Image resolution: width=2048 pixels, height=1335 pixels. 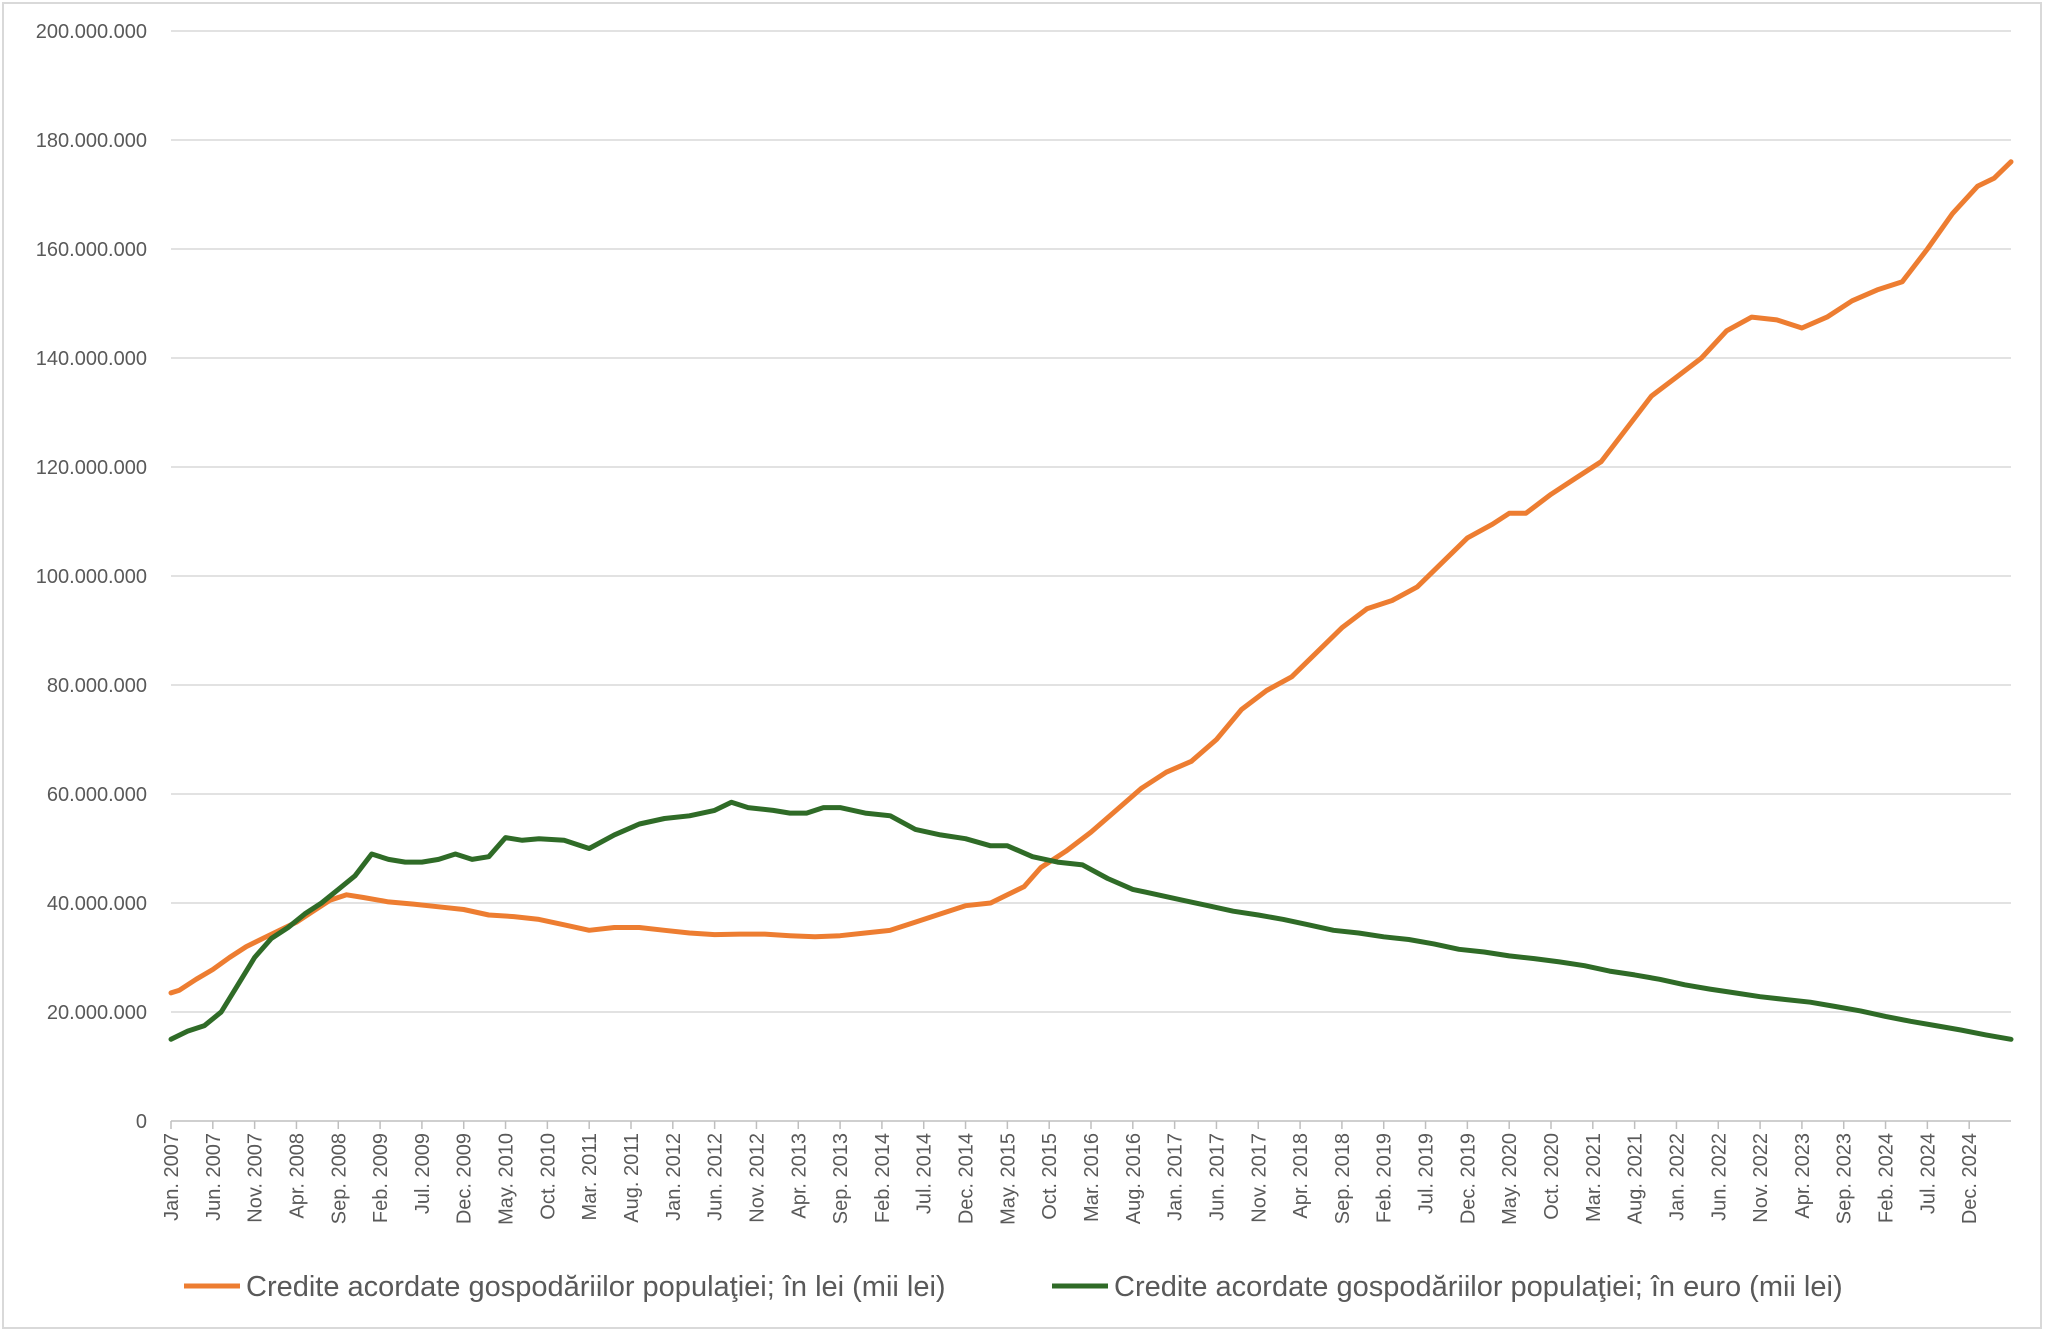 I want to click on x-tick-label: May. 2015, so click(x=1008, y=1179).